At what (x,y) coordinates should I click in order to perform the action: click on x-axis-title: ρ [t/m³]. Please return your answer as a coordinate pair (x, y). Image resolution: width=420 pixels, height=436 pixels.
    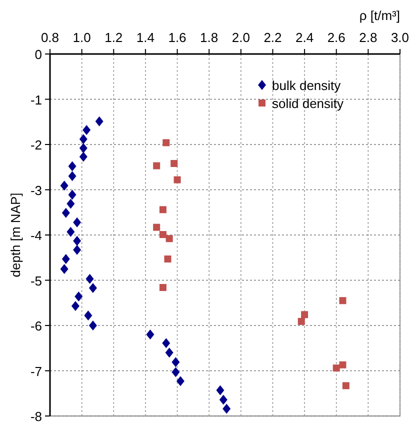
    Looking at the image, I should click on (379, 15).